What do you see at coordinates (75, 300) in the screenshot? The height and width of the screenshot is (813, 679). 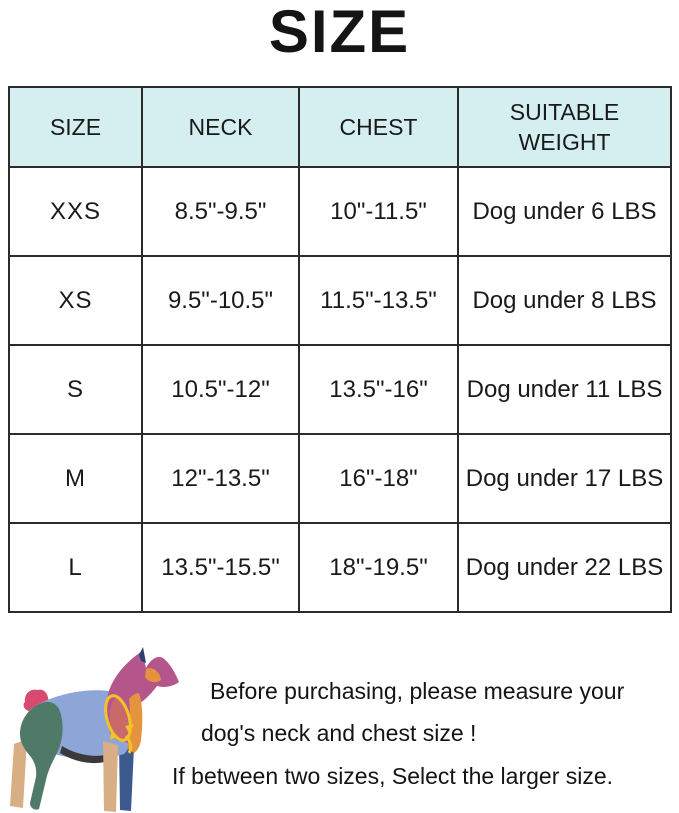 I see `cell-size: XS` at bounding box center [75, 300].